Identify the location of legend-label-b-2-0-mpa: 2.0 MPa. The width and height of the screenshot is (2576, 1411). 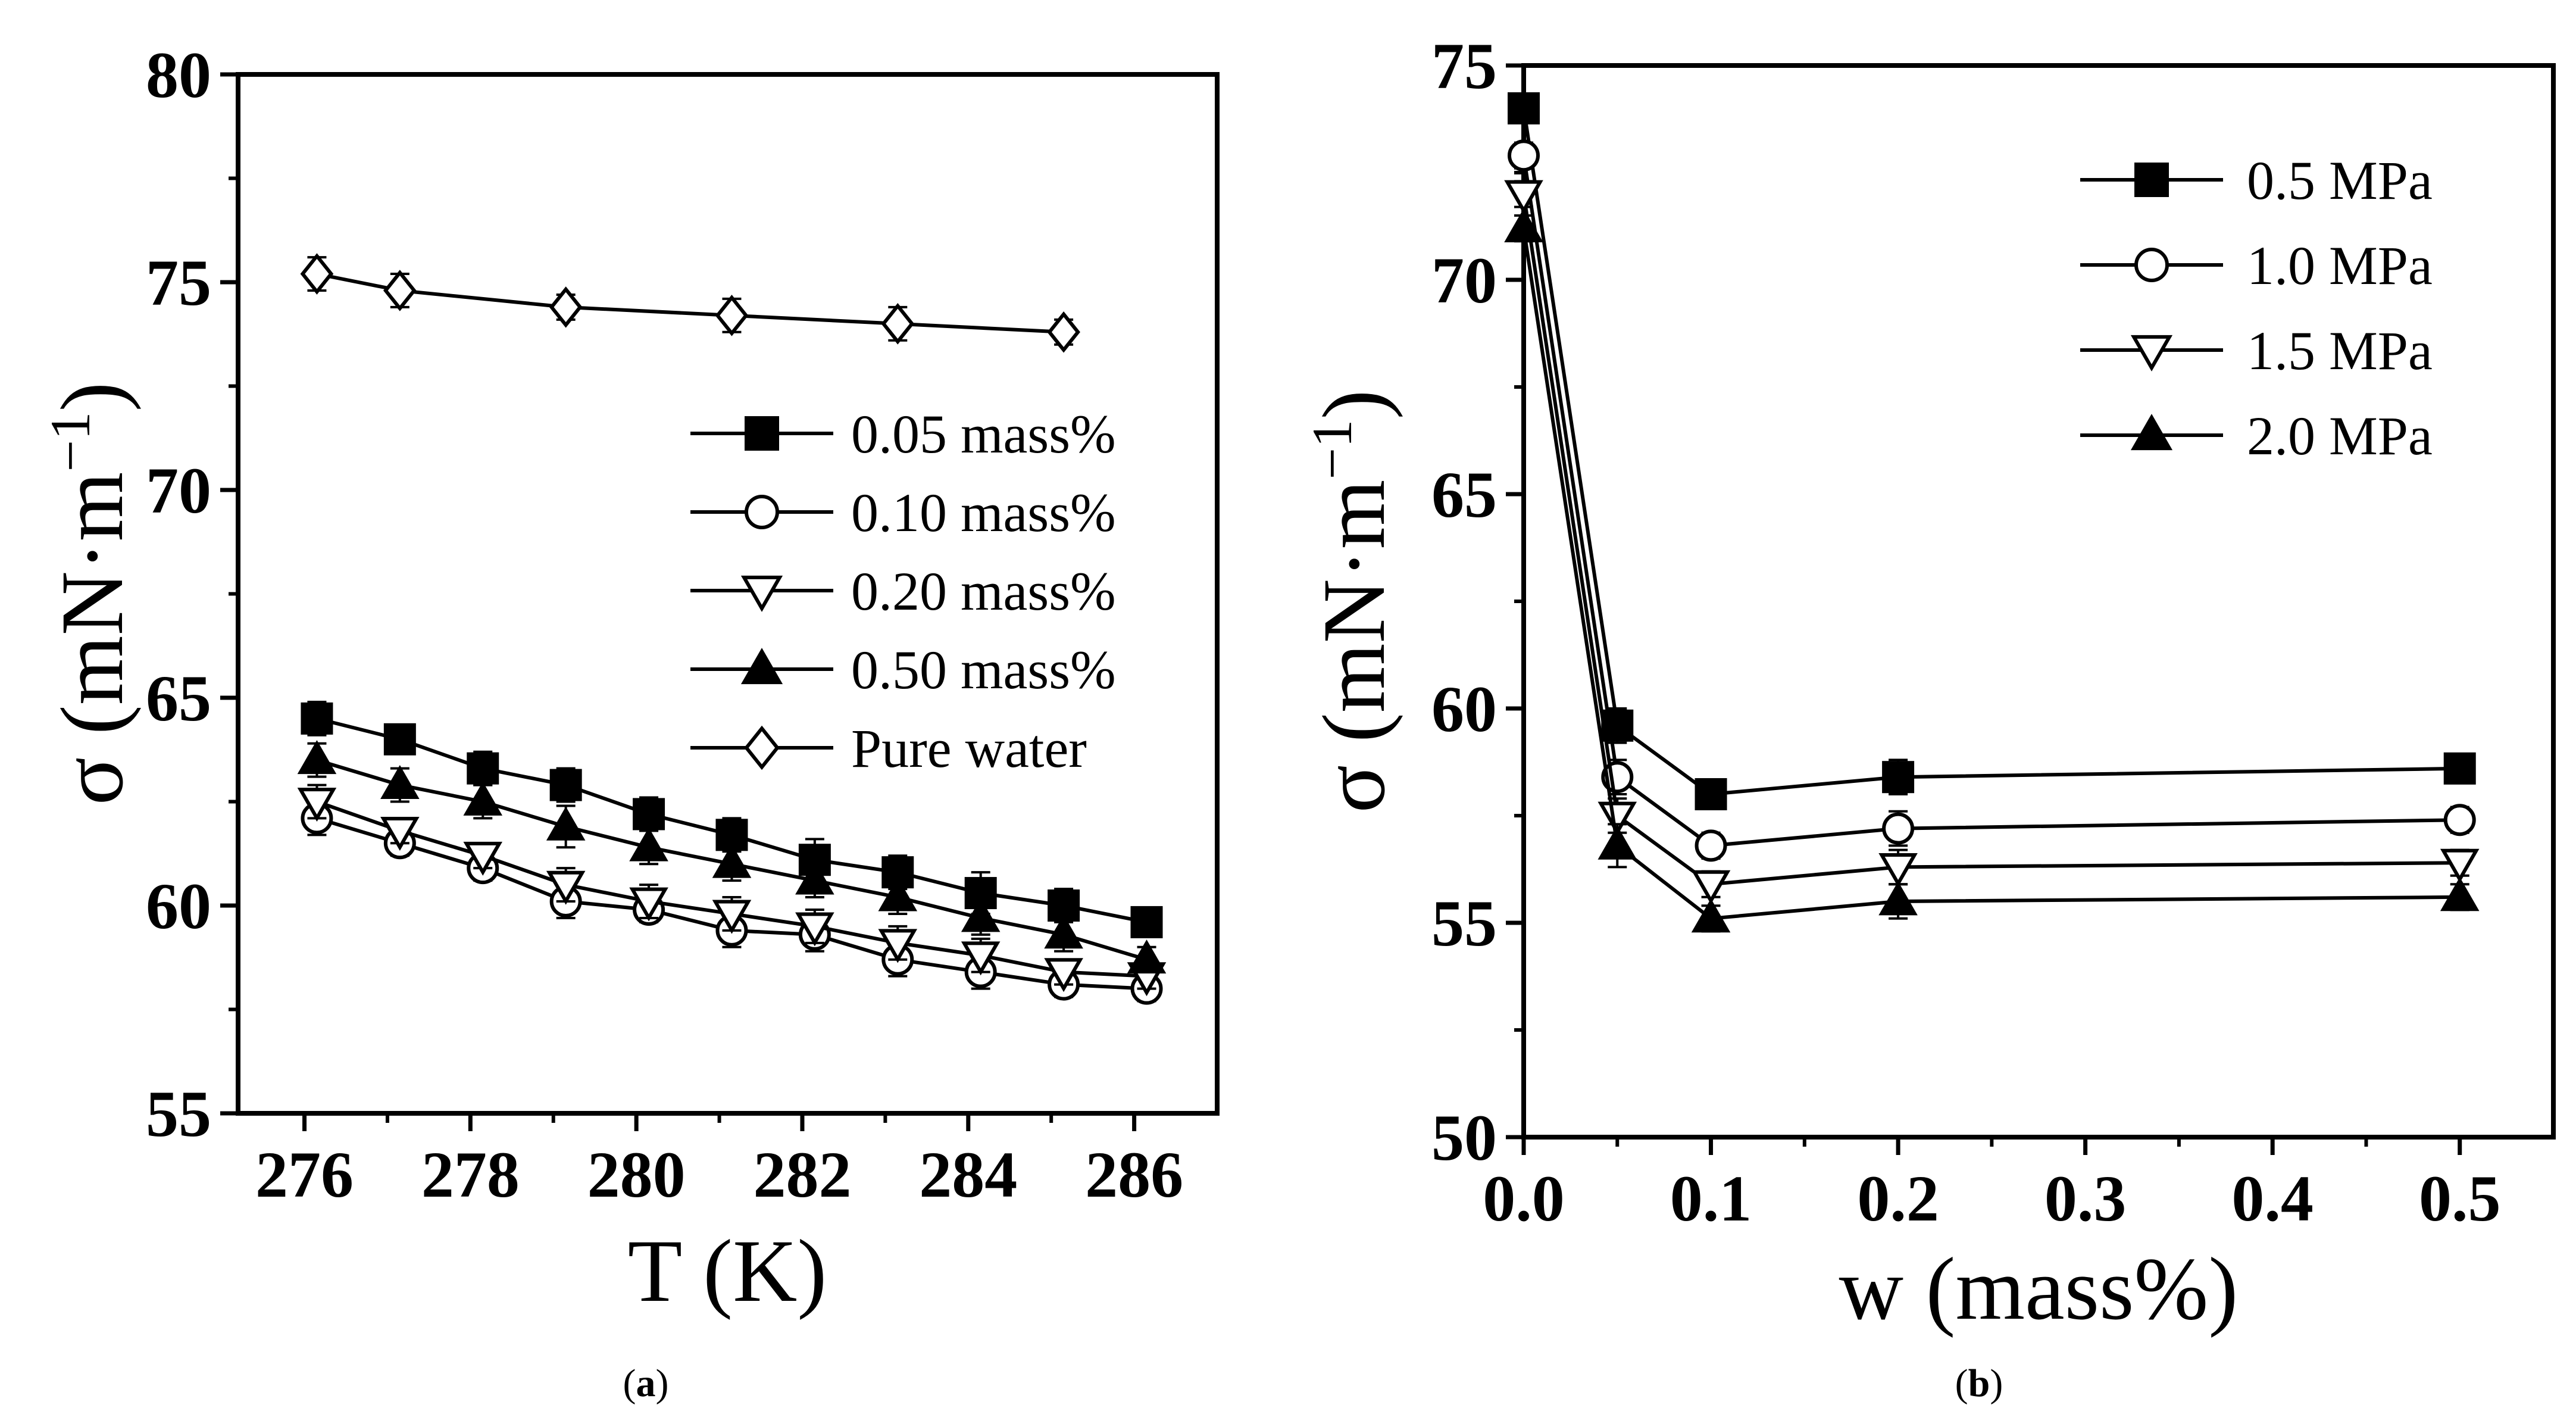
(2340, 435).